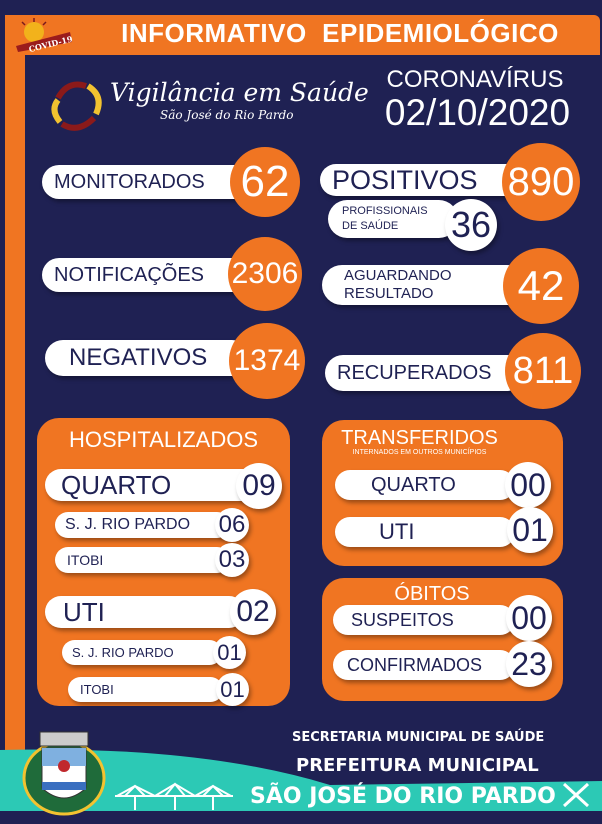 This screenshot has height=824, width=602. What do you see at coordinates (418, 737) in the screenshot?
I see `footer-secretaria: SECRETARIA MUNICIPAL DE SAÚDE` at bounding box center [418, 737].